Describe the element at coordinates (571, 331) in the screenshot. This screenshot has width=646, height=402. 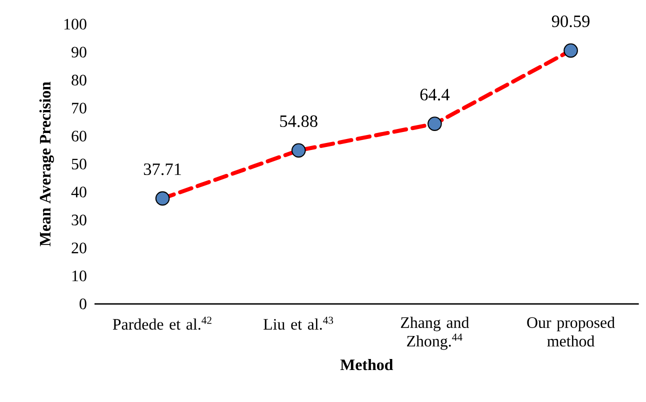
I see `x-tick-label: Our proposed method` at that location.